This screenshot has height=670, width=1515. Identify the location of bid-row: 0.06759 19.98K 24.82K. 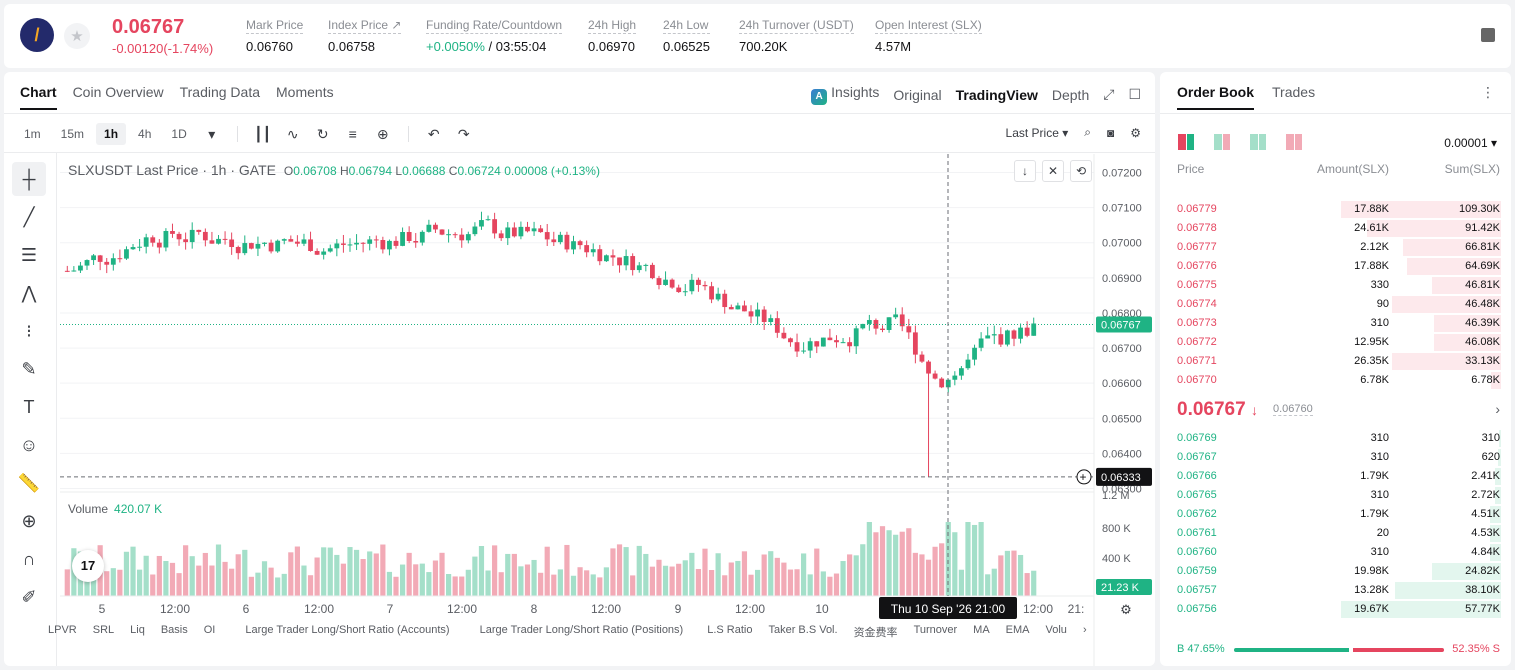
(1335, 571).